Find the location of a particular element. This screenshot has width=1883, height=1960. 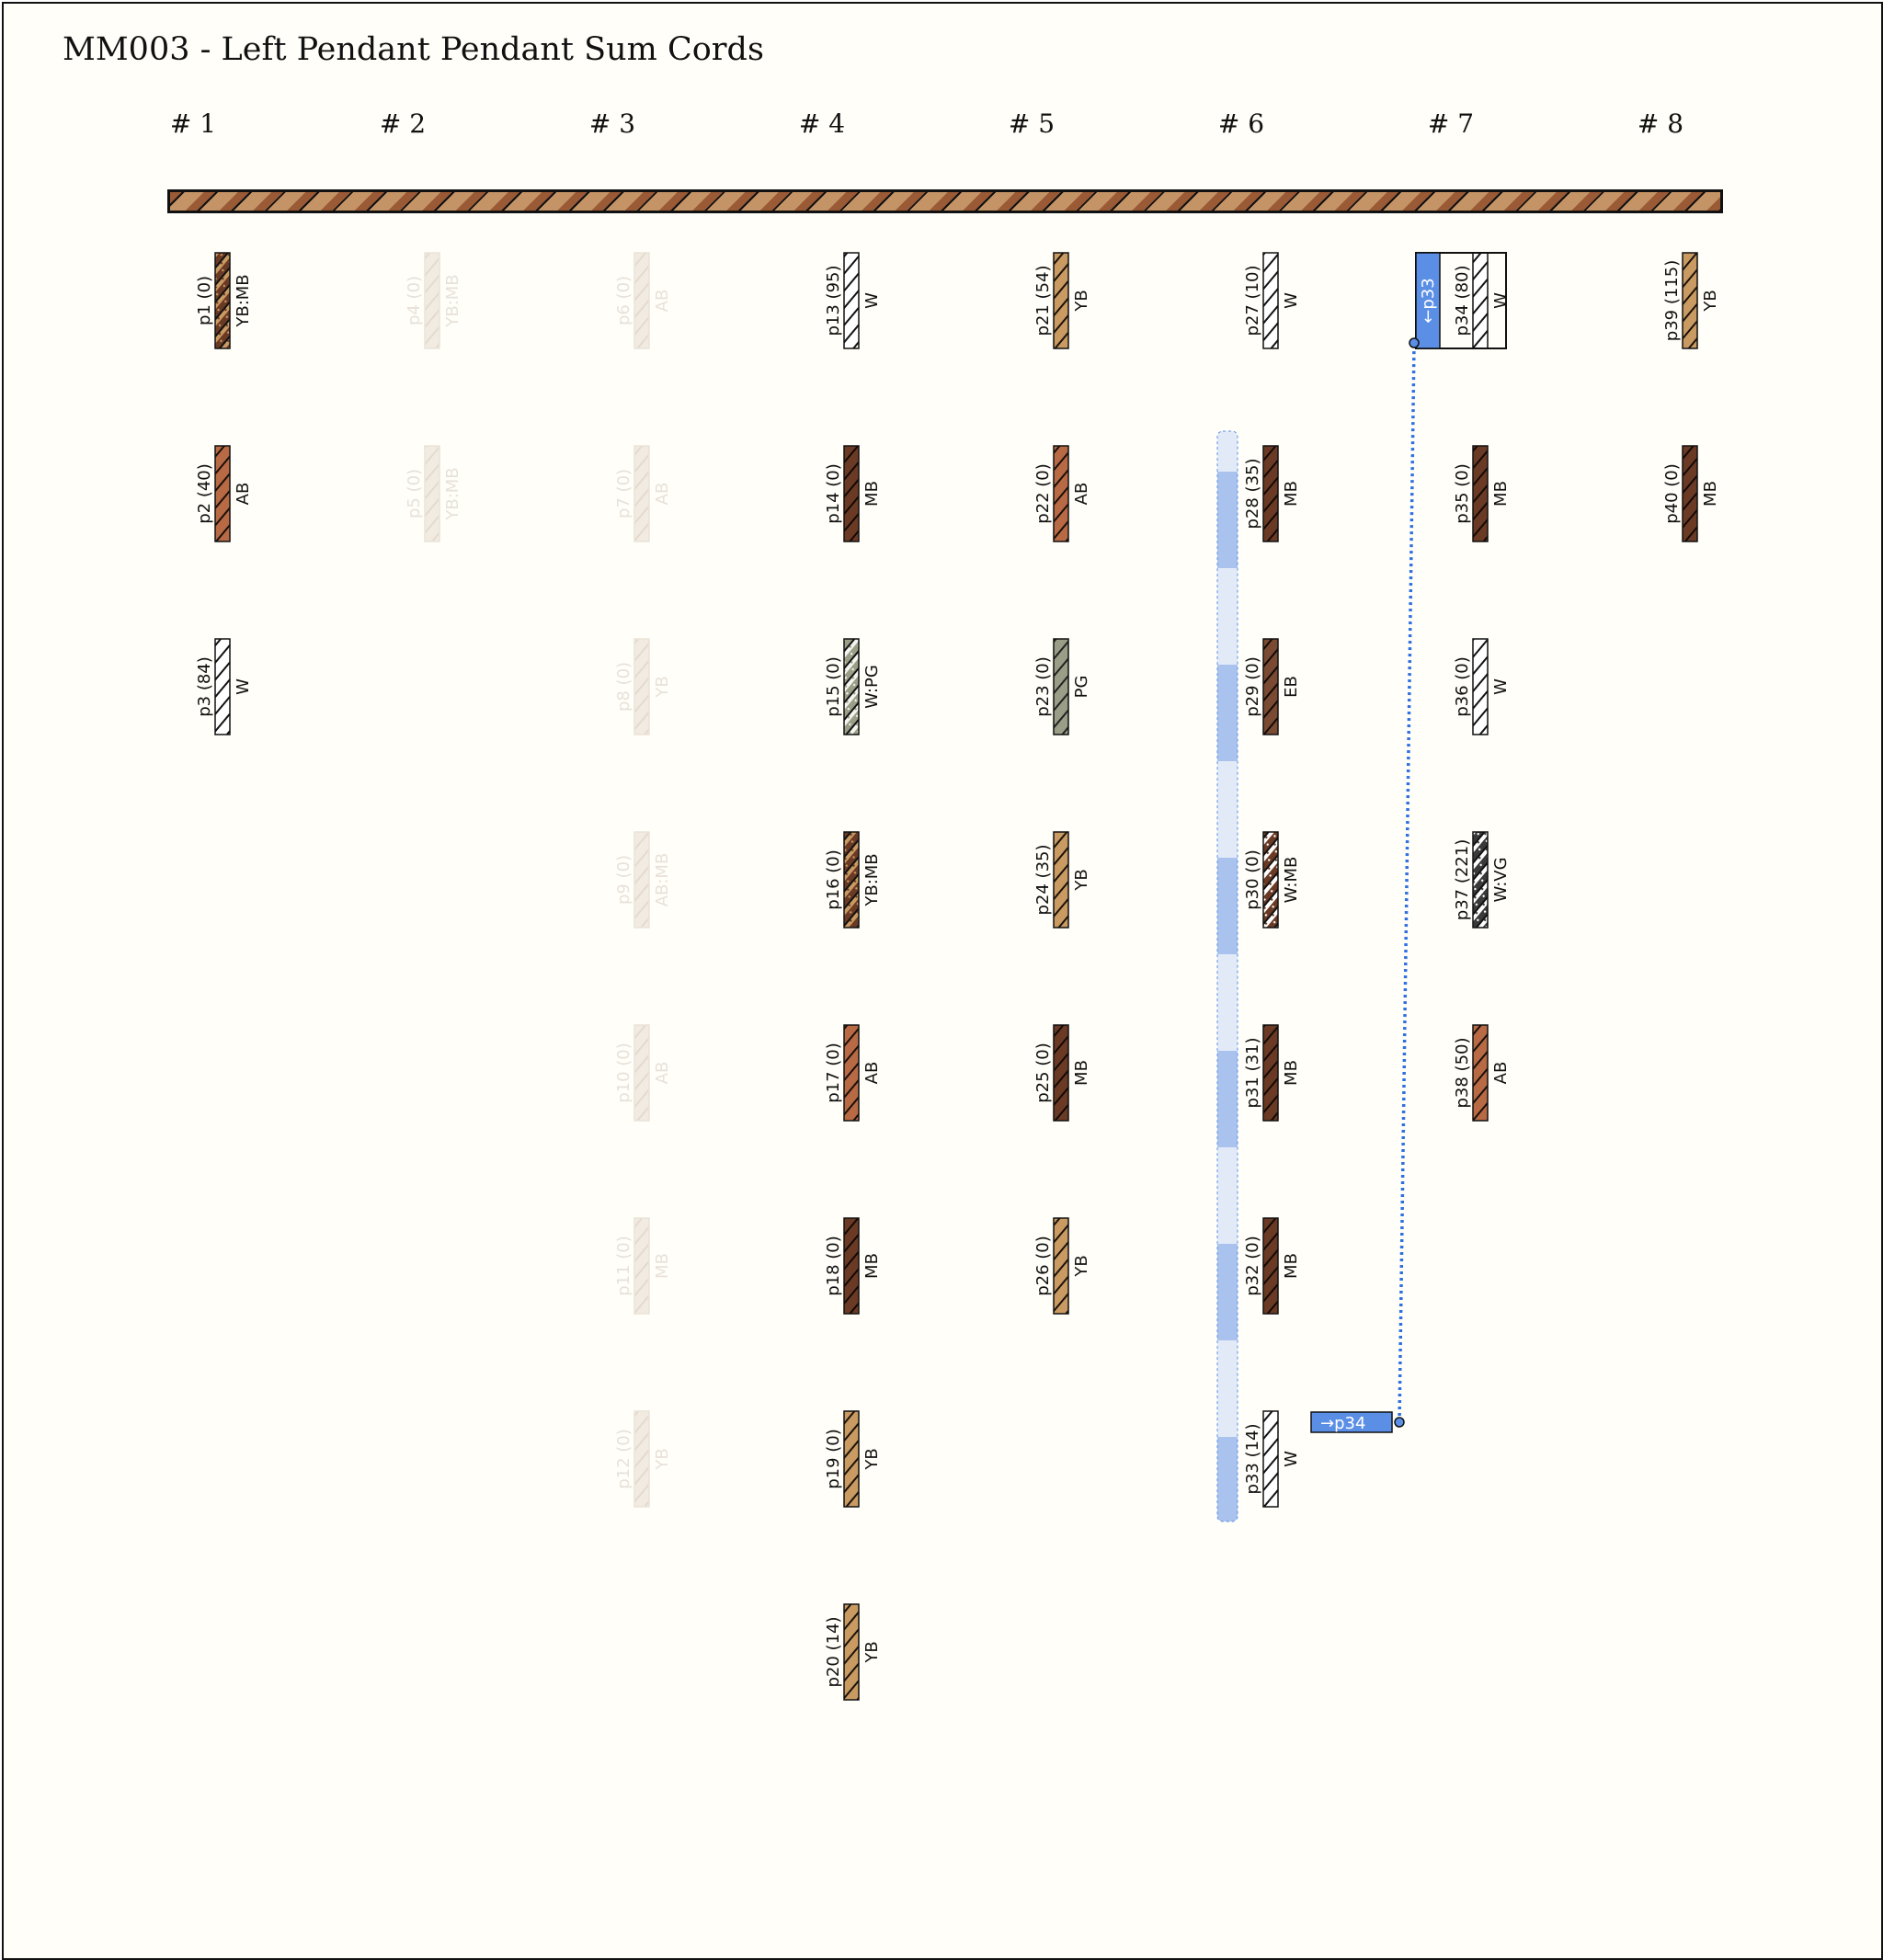

sum-source-tag is located at coordinates (1351, 1422).